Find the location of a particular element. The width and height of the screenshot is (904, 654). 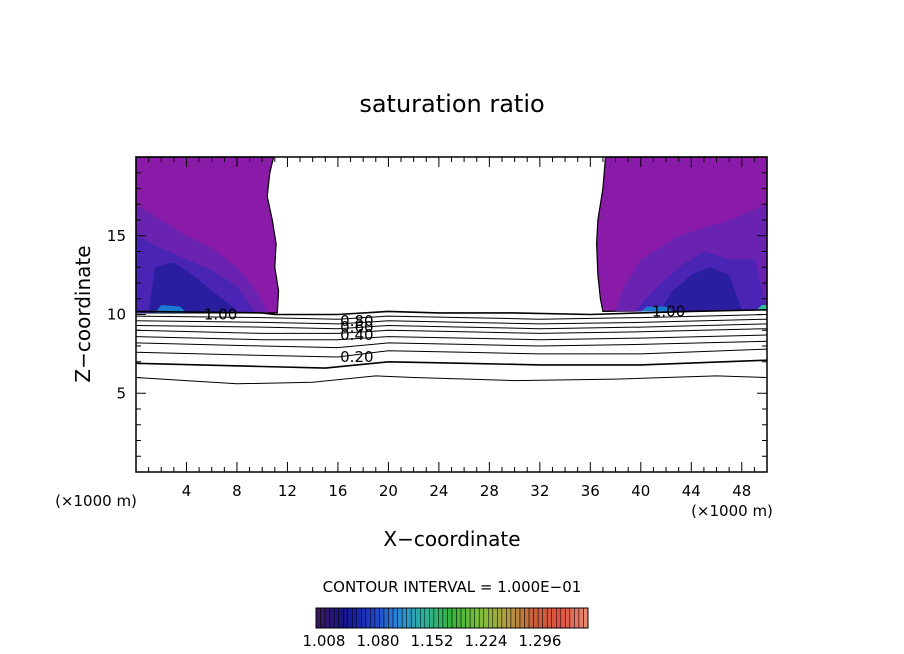

colorbar-tick-label: 1.224 is located at coordinates (486, 641).